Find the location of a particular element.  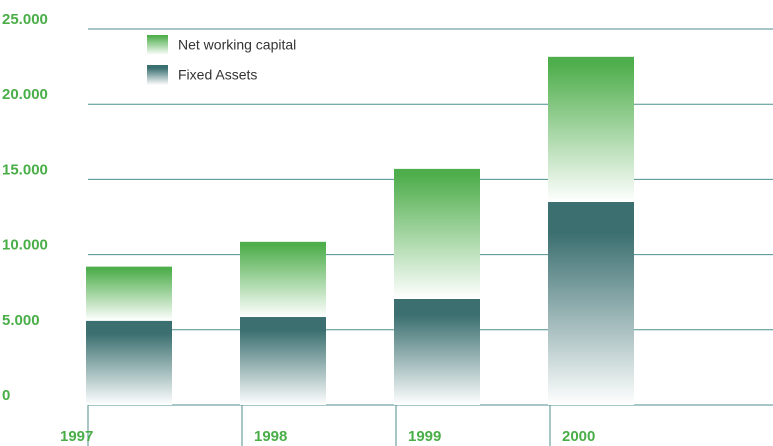

legend-label: Fixed Assets is located at coordinates (217, 75).